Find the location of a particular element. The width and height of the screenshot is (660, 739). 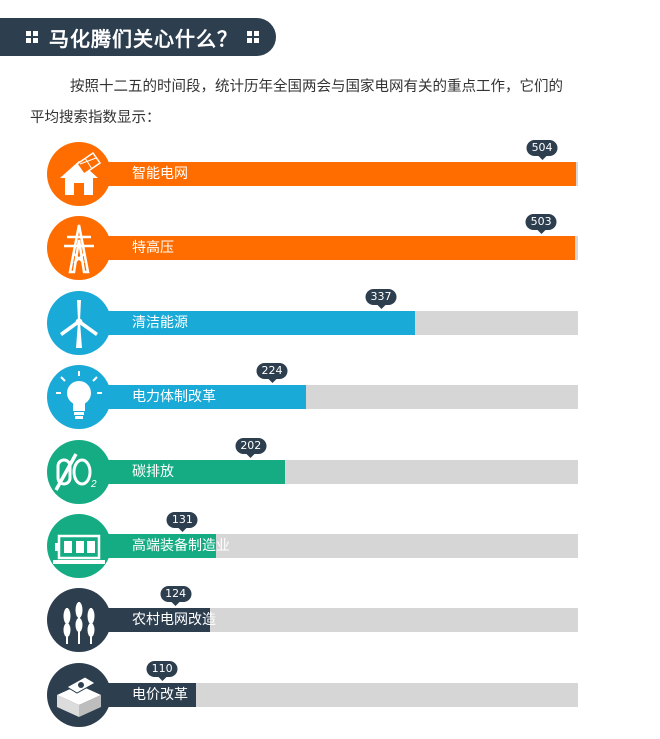

category-label: 农村电网改造 is located at coordinates (174, 620).